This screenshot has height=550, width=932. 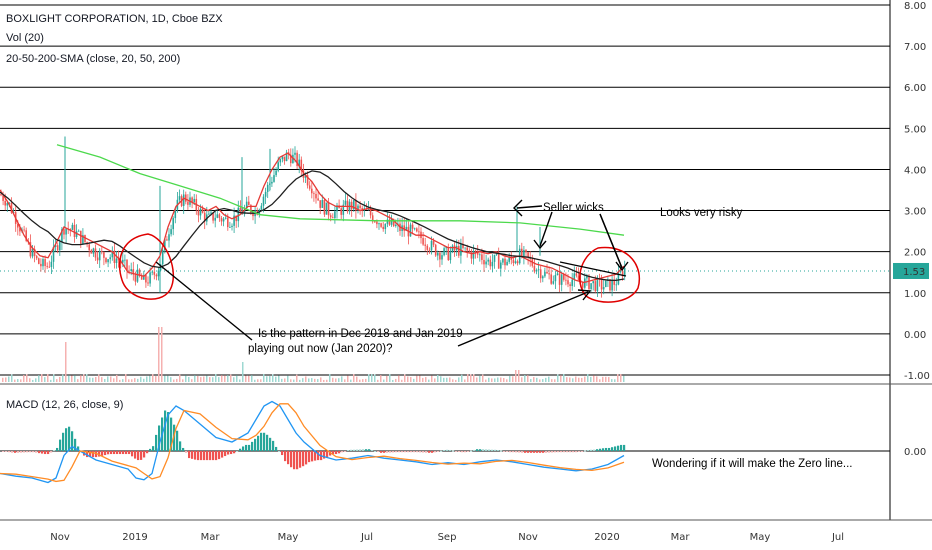 I want to click on annotation-looks-risky: Looks very risky, so click(x=701, y=213).